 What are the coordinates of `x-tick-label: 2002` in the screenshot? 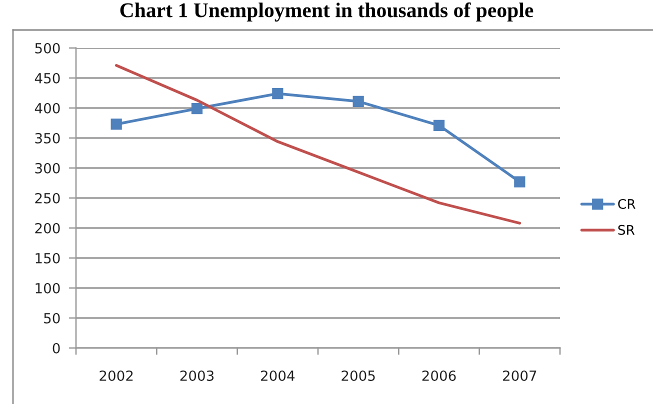 It's located at (116, 375).